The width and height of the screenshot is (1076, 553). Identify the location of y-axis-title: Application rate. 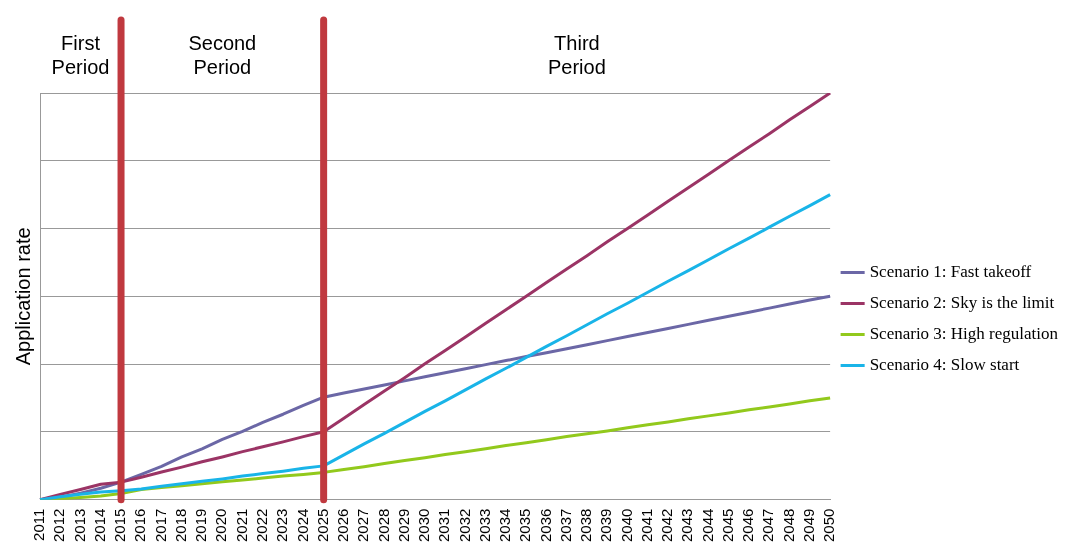
(22, 296).